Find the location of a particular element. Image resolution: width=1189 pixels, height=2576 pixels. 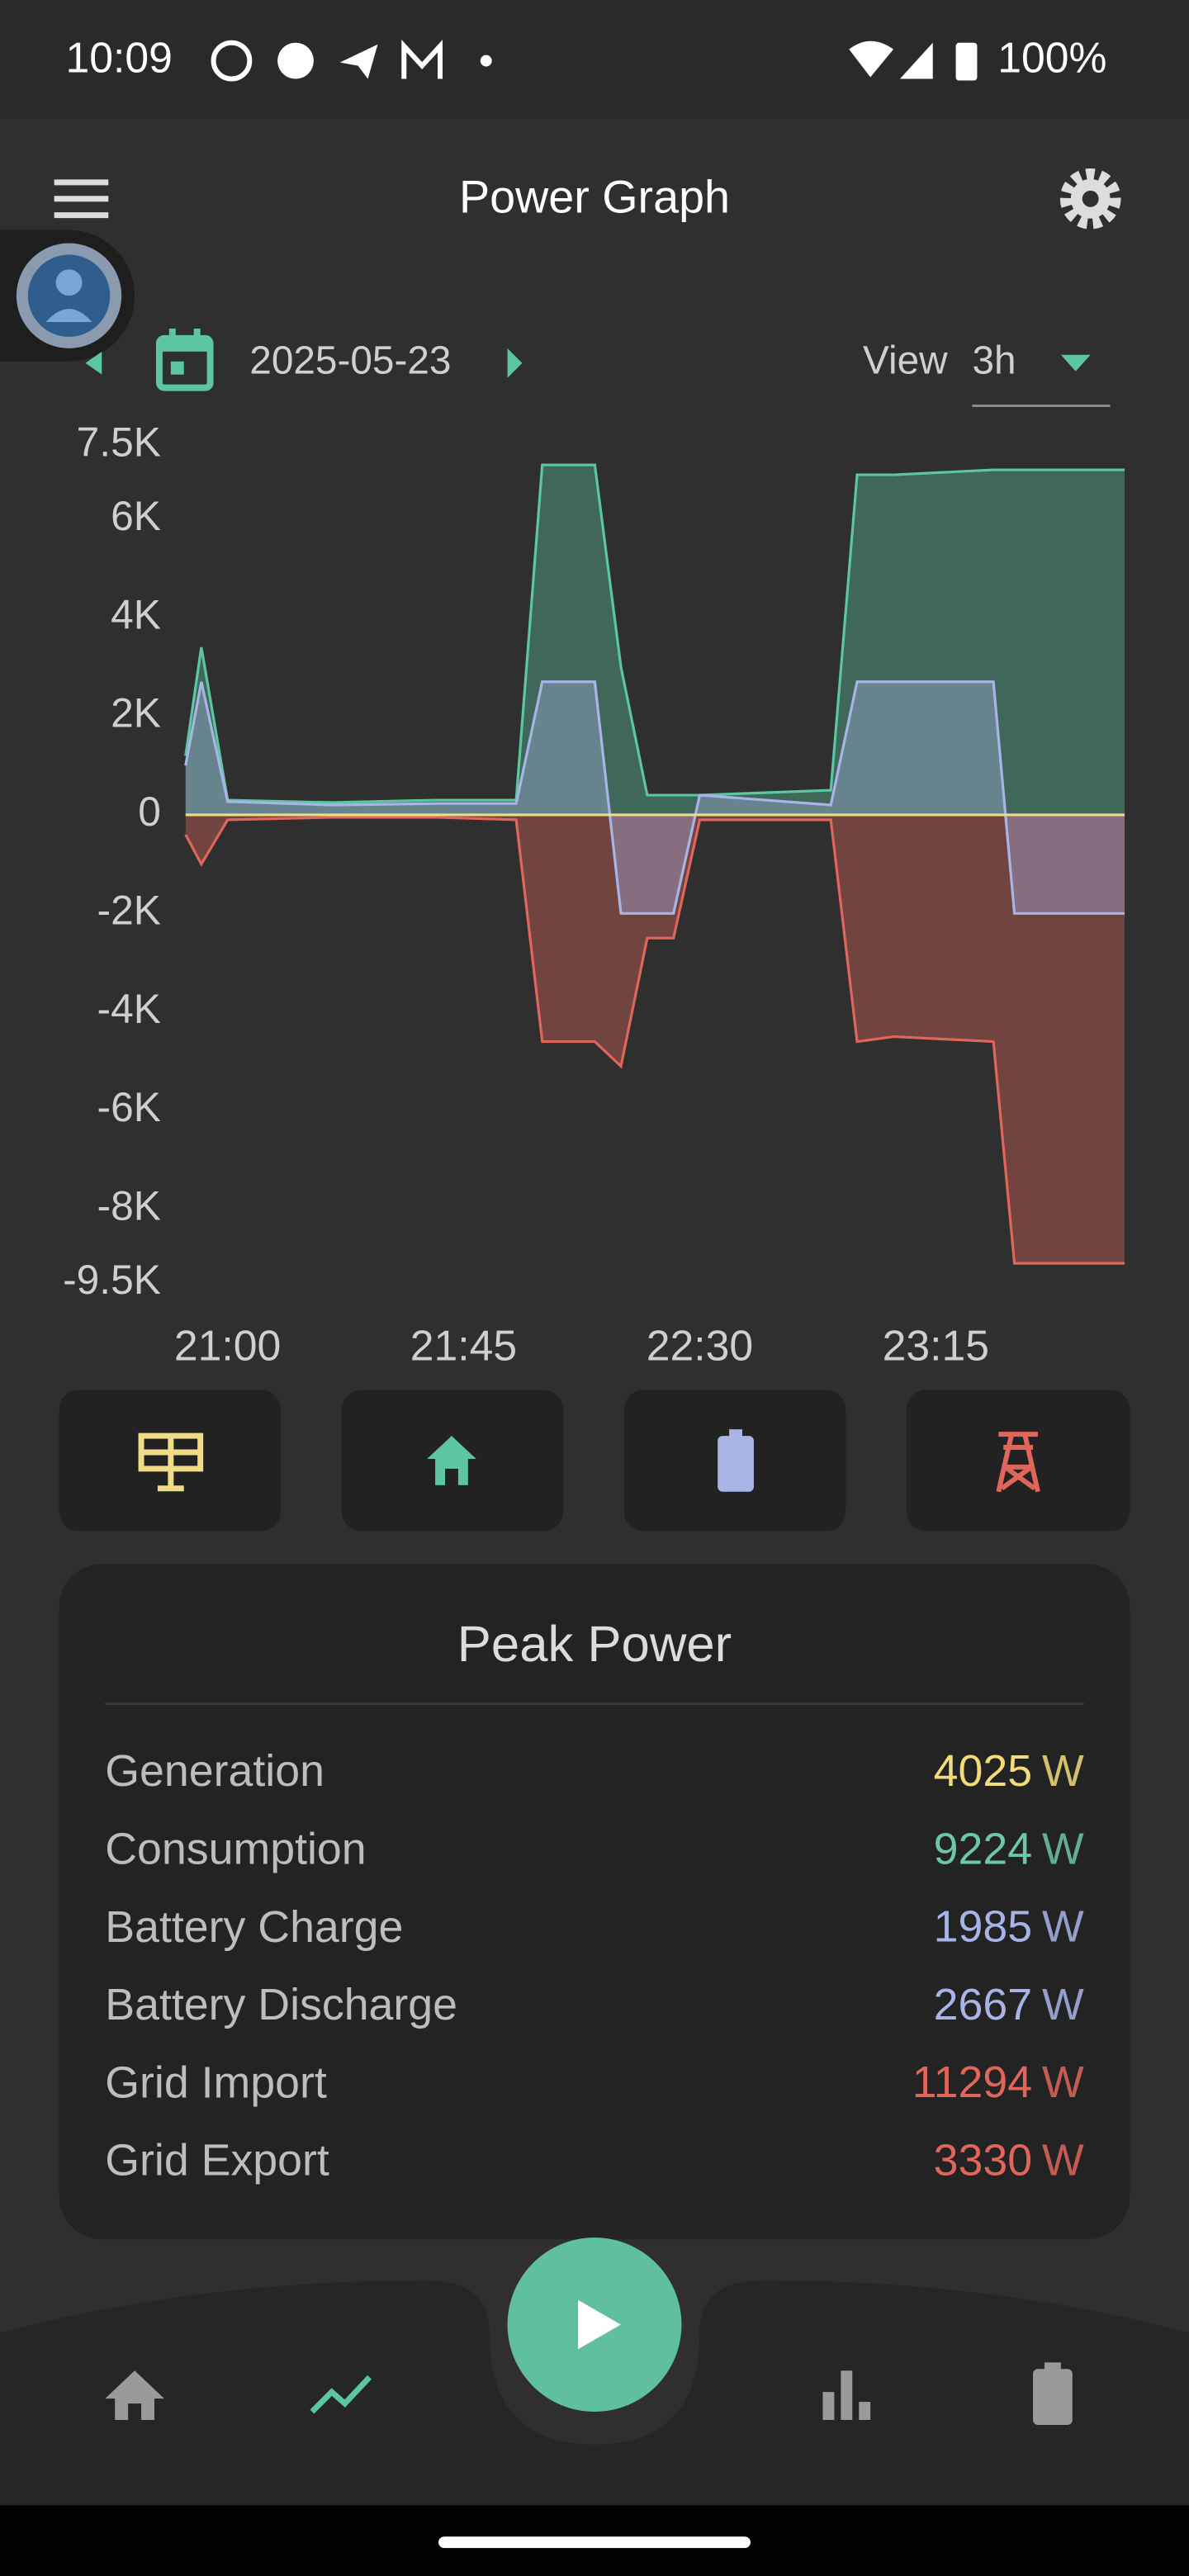

y-tick-label: -4K is located at coordinates (129, 1009).